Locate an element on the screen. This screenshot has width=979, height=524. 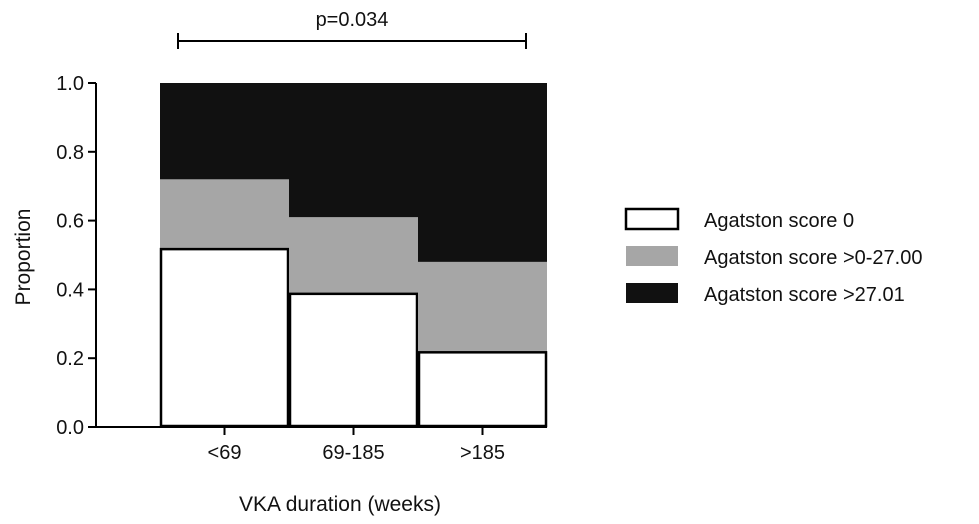
significance-annotation: p=0.034 is located at coordinates (352, 29).